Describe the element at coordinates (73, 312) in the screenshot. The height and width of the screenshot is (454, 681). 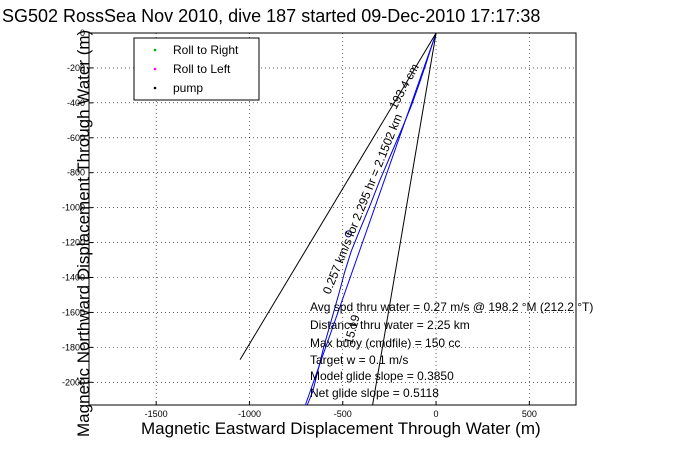
I see `y-tick-label: -1600` at that location.